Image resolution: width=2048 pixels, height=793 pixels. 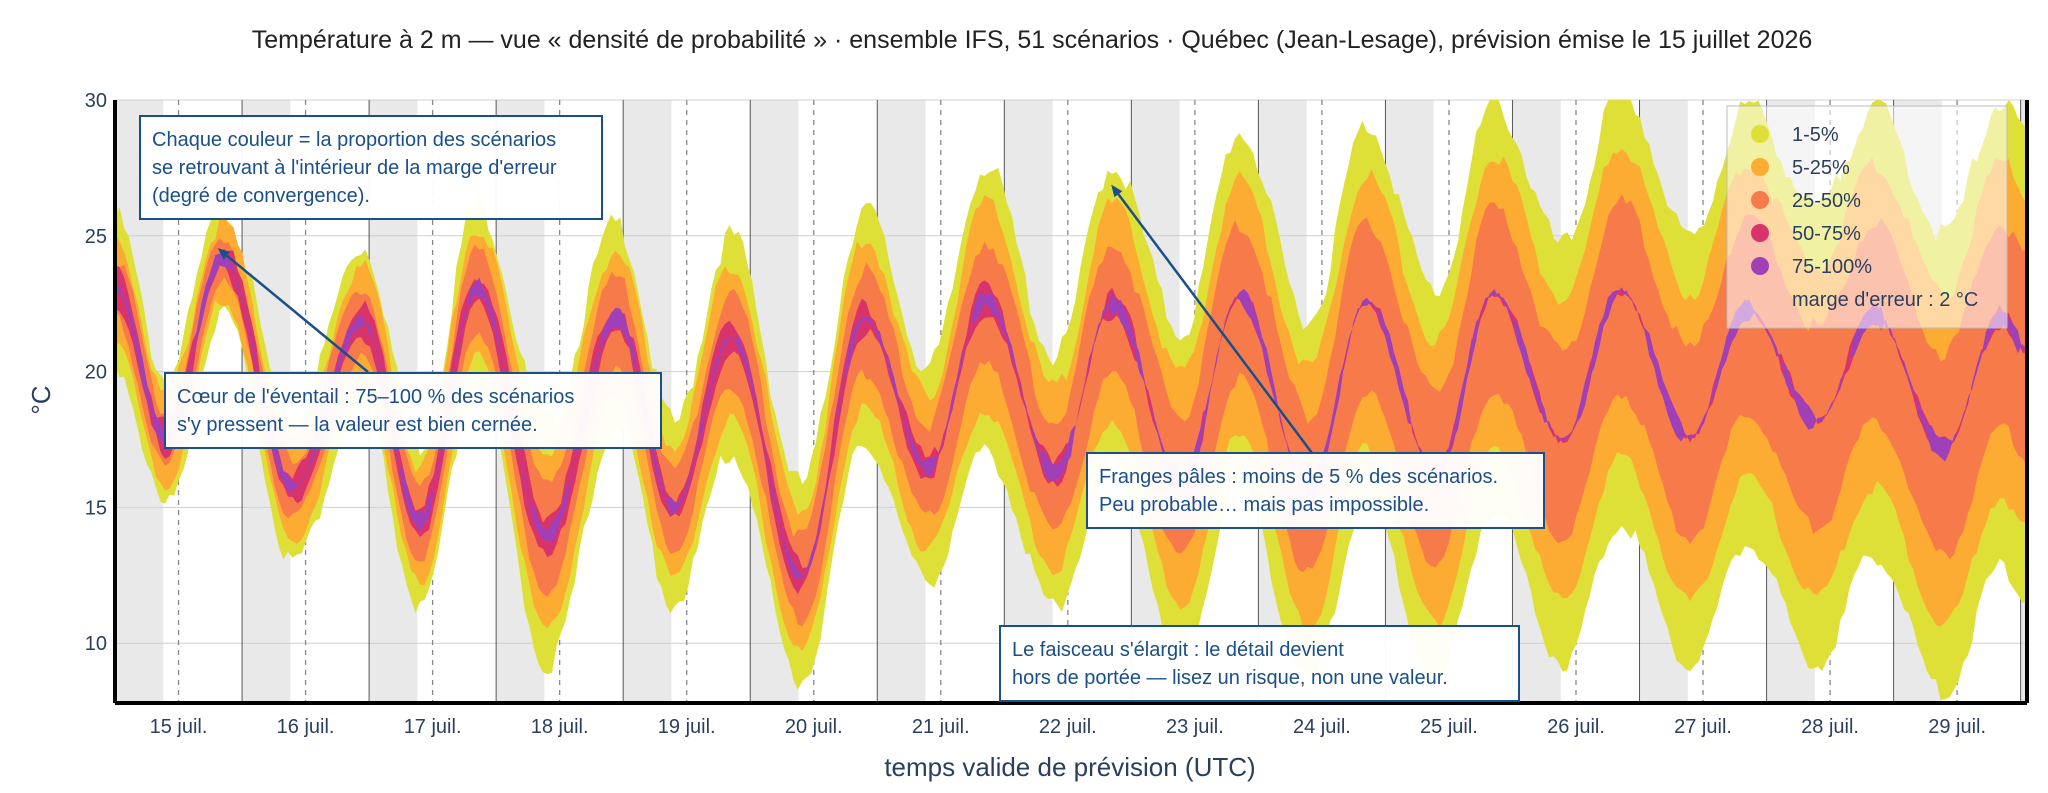 I want to click on x-axis-label: temps valide de prévision (UTC), so click(x=1069, y=767).